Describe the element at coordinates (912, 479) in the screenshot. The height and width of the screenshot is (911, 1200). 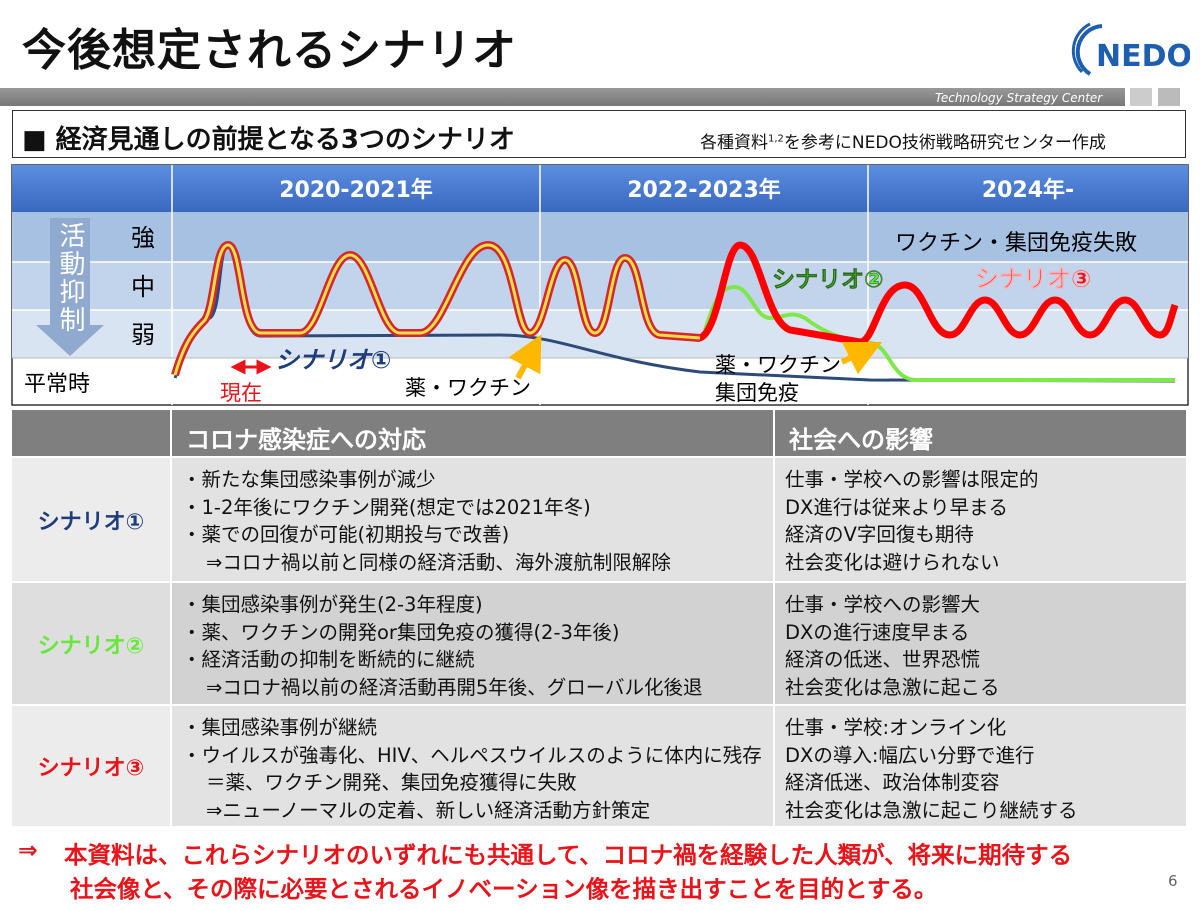
I see `impact-line: 仕事・学校への影響は限定的` at that location.